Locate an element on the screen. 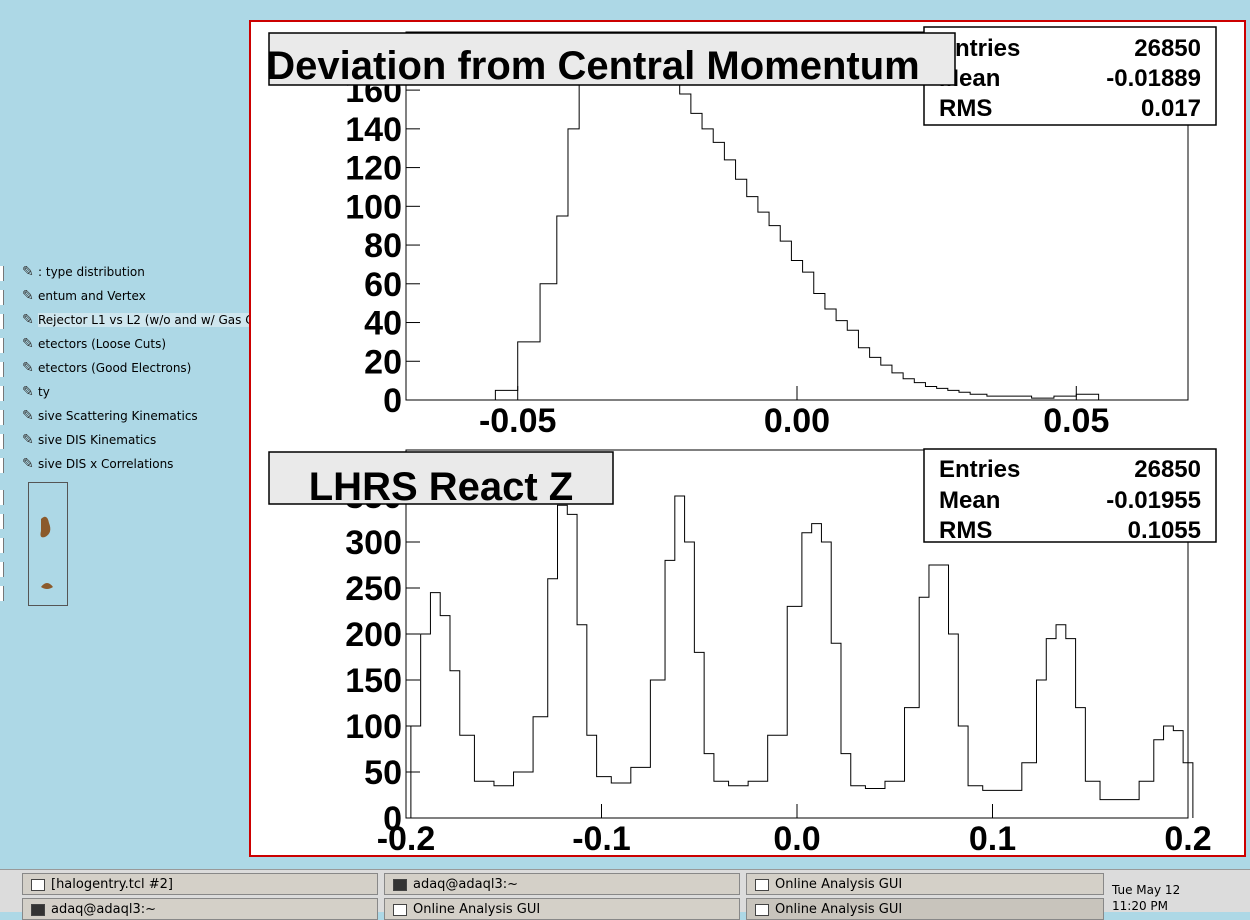 The width and height of the screenshot is (1250, 920). stats-entries-label: Entries is located at coordinates (979, 469).